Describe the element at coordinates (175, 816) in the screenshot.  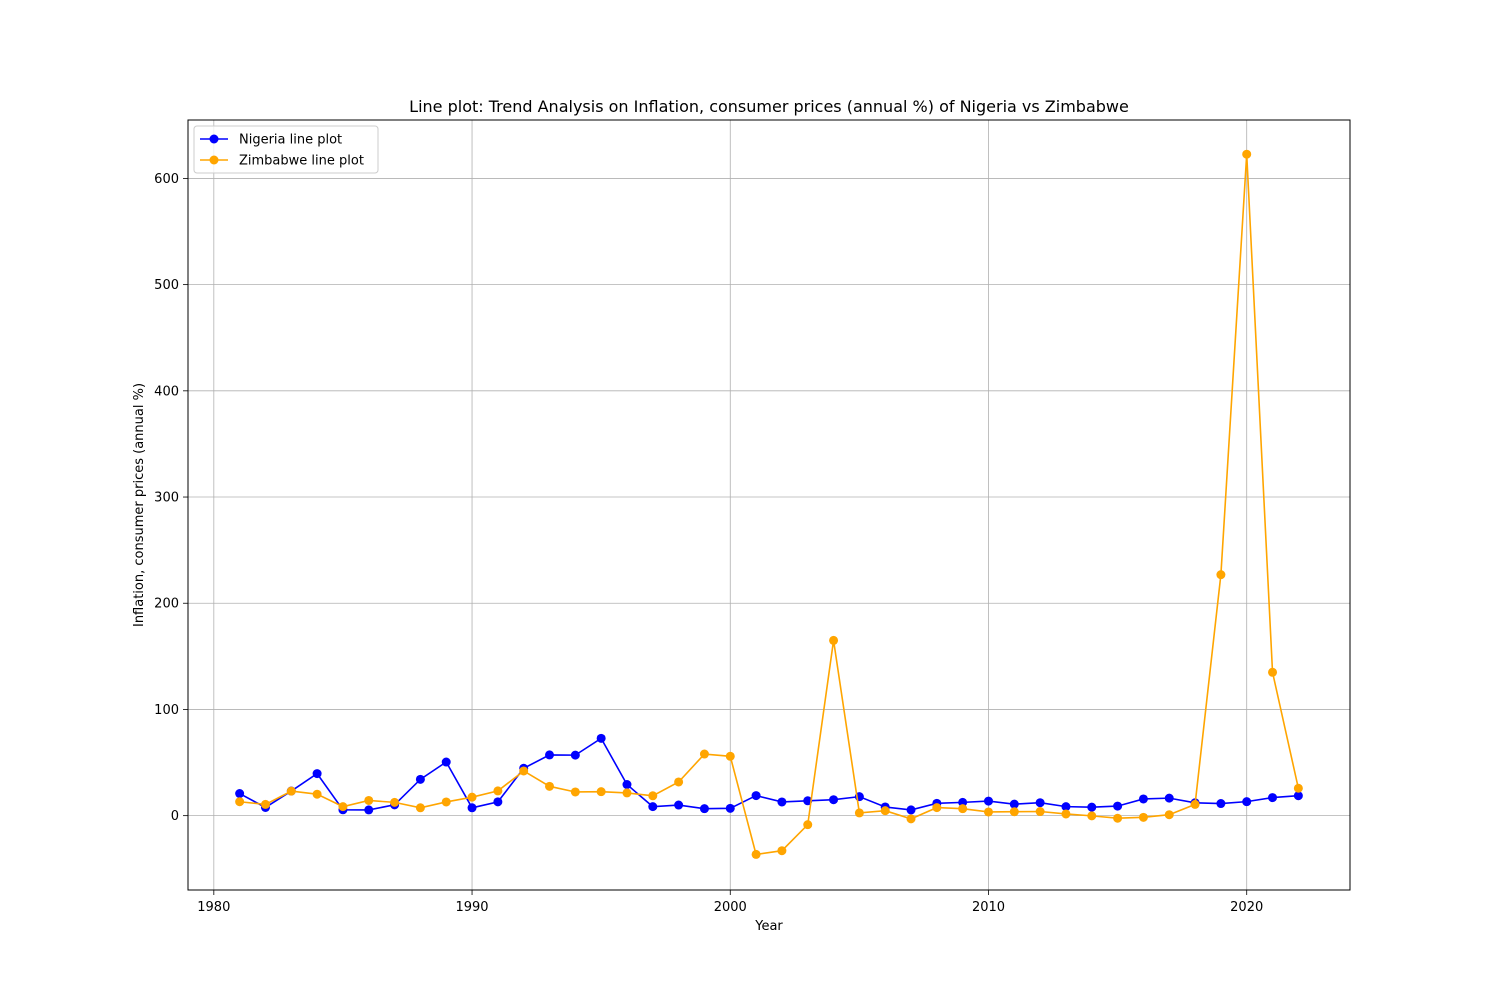
I see `y-tick-label: 0` at that location.